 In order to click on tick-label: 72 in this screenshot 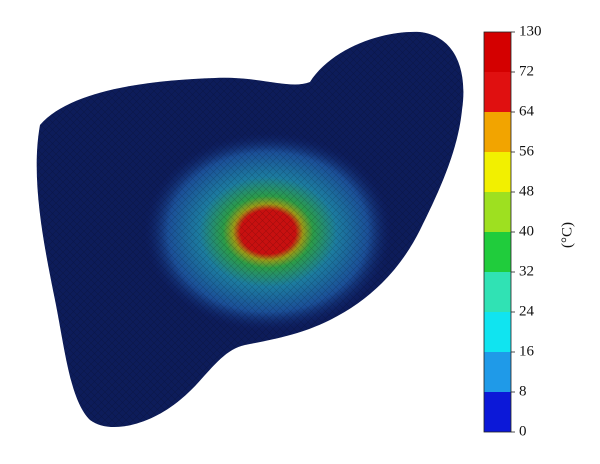, I will do `click(526, 71)`.